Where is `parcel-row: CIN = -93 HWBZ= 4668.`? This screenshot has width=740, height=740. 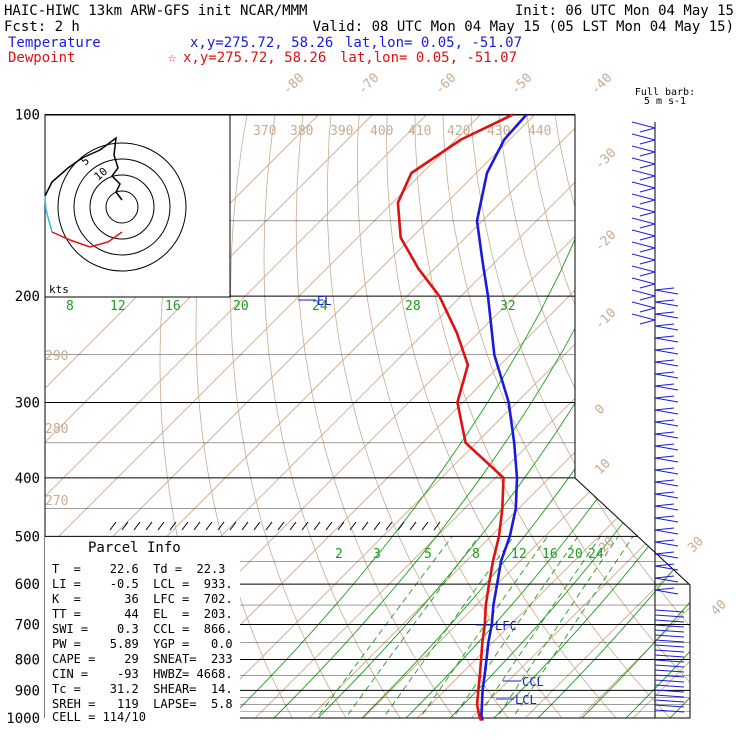
parcel-row: CIN = -93 HWBZ= 4668. is located at coordinates (142, 674).